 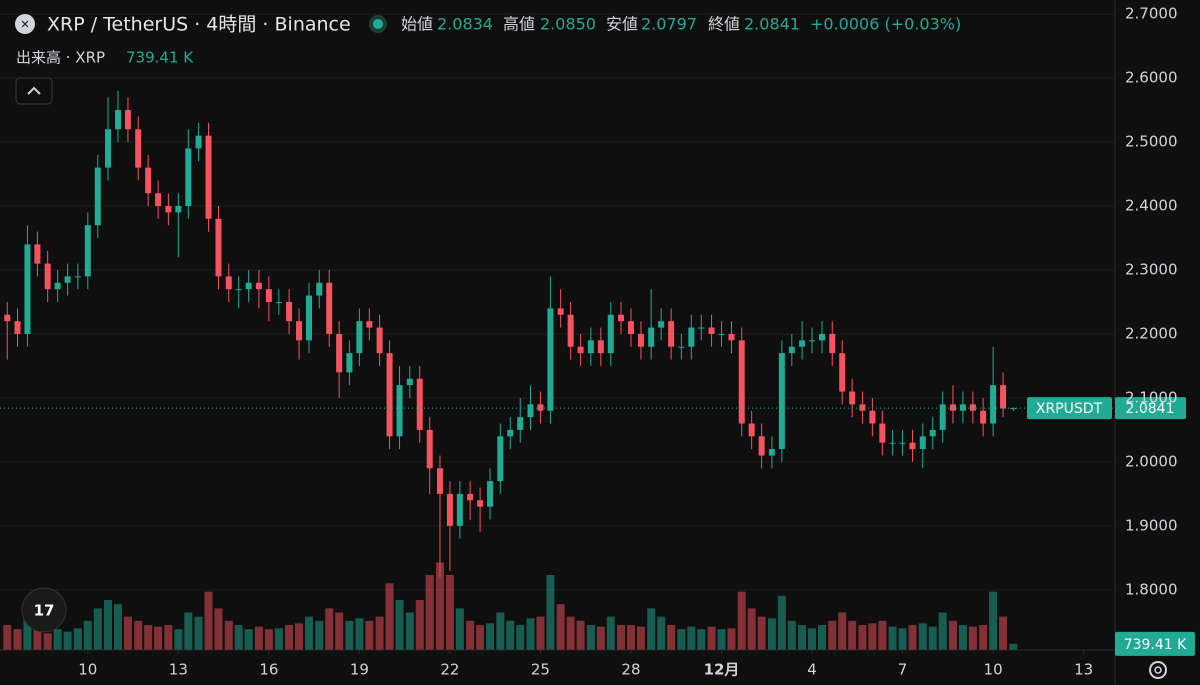 I want to click on x-tick-label: 12月, so click(x=722, y=670).